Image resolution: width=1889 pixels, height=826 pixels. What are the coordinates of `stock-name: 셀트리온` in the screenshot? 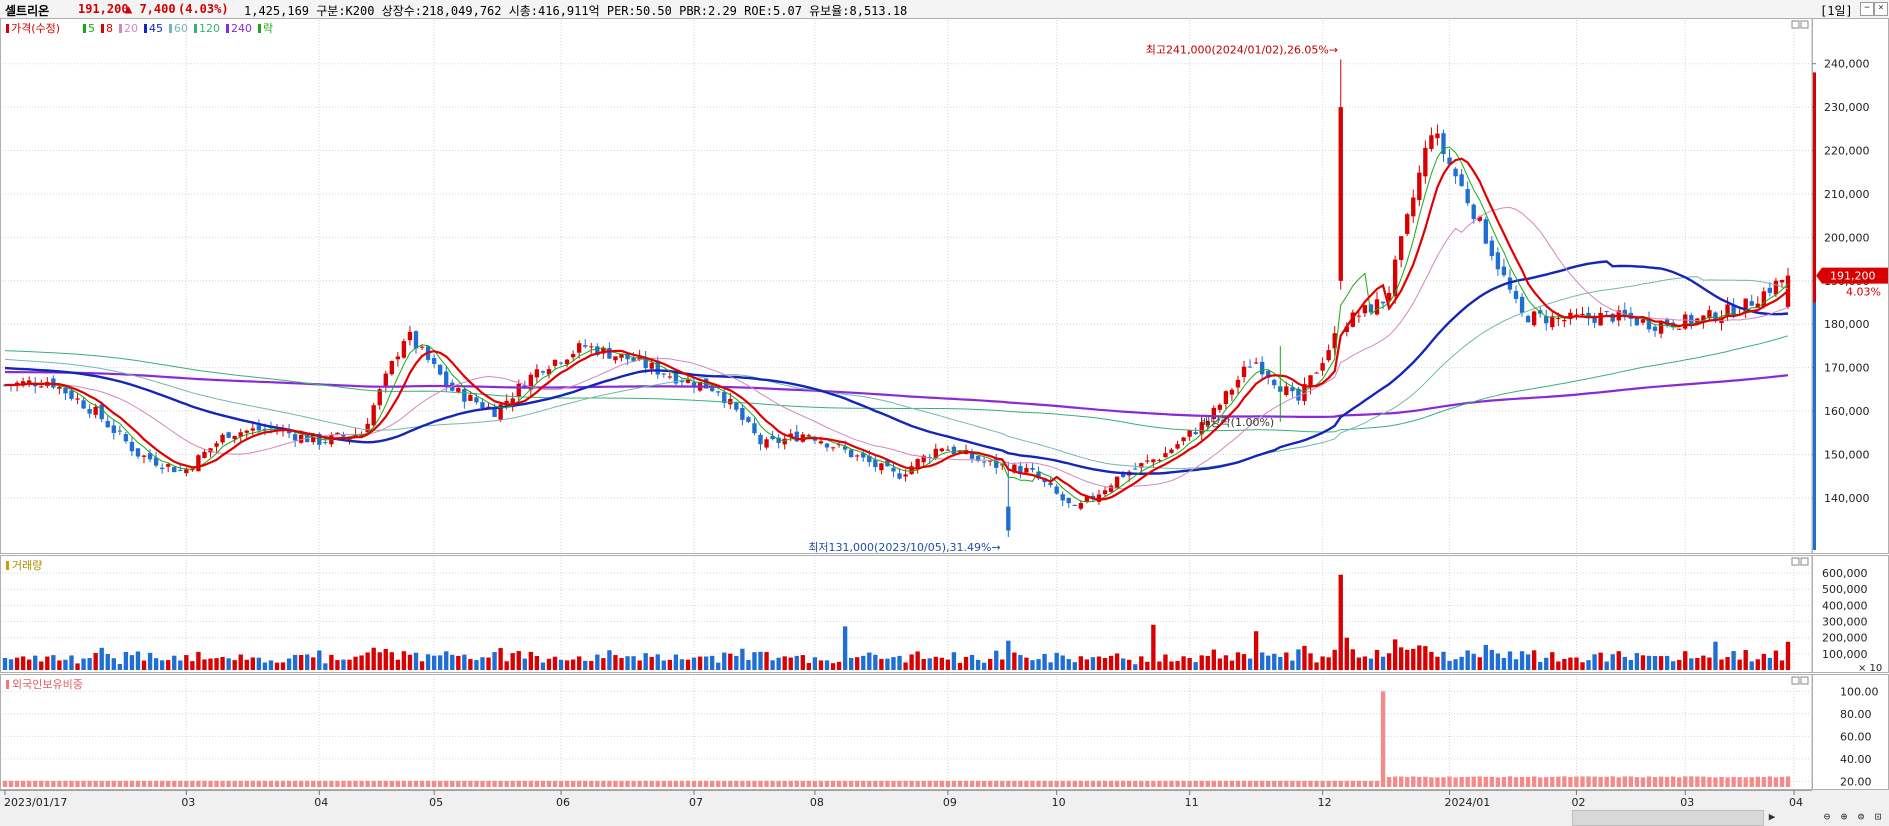 It's located at (27, 11).